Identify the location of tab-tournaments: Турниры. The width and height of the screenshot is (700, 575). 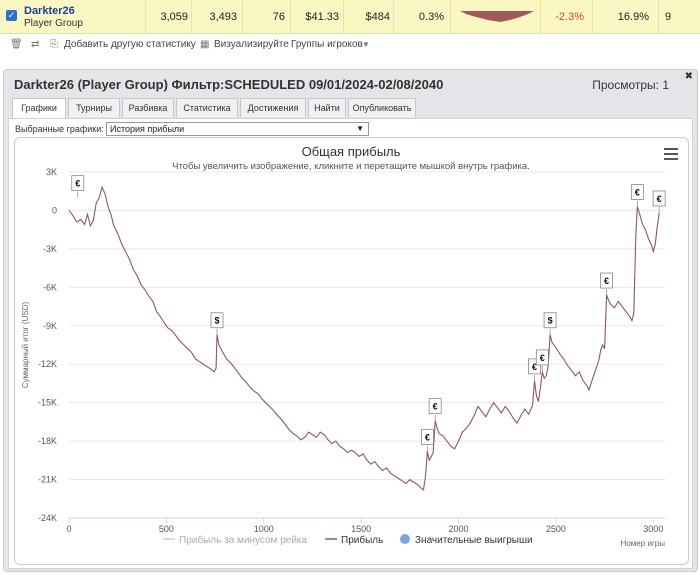
(94, 107).